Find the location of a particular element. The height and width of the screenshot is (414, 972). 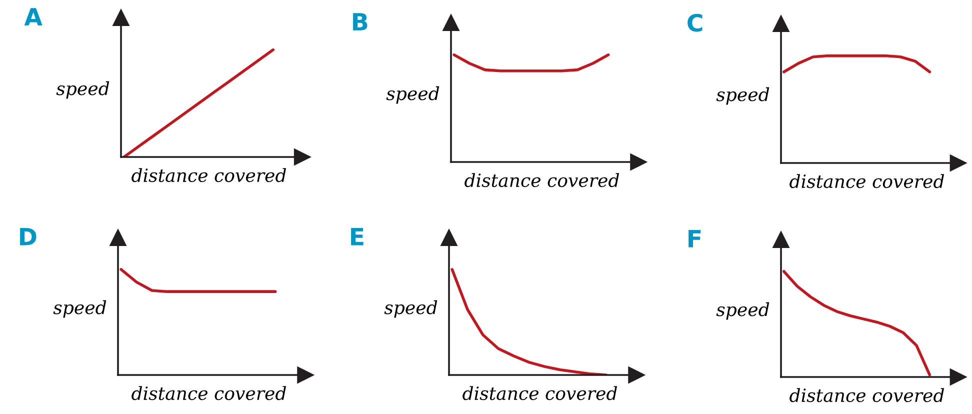

chart-title: C is located at coordinates (695, 23).